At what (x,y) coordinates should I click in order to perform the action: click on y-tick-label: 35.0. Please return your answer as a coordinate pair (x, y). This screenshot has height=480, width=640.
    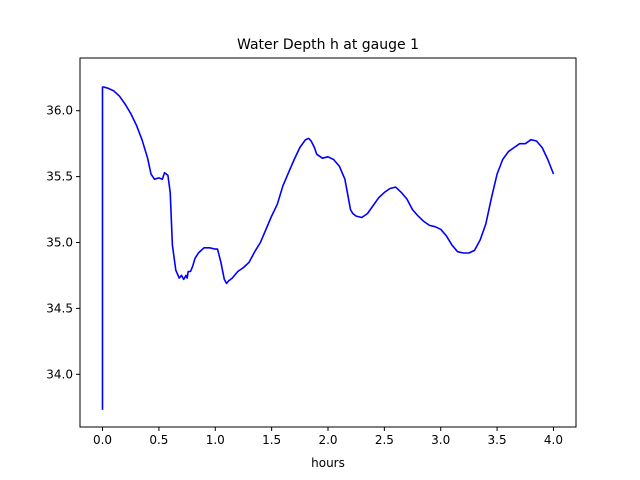
    Looking at the image, I should click on (59, 243).